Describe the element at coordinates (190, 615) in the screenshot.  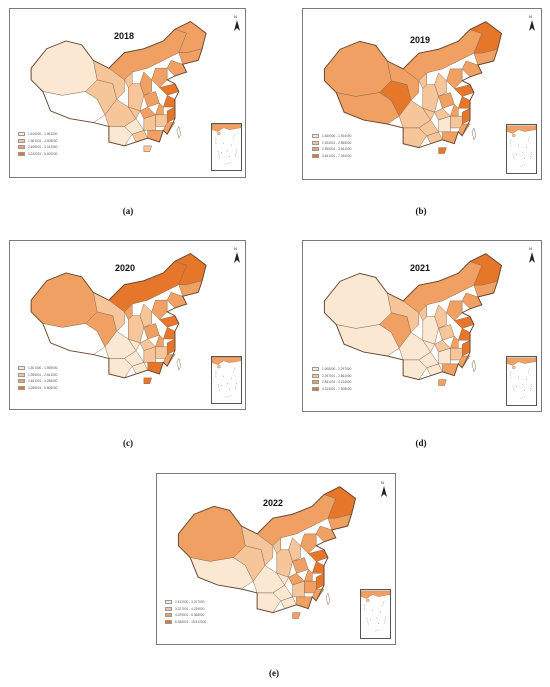
I see `legend-label: 4.229001 - 6.368000` at that location.